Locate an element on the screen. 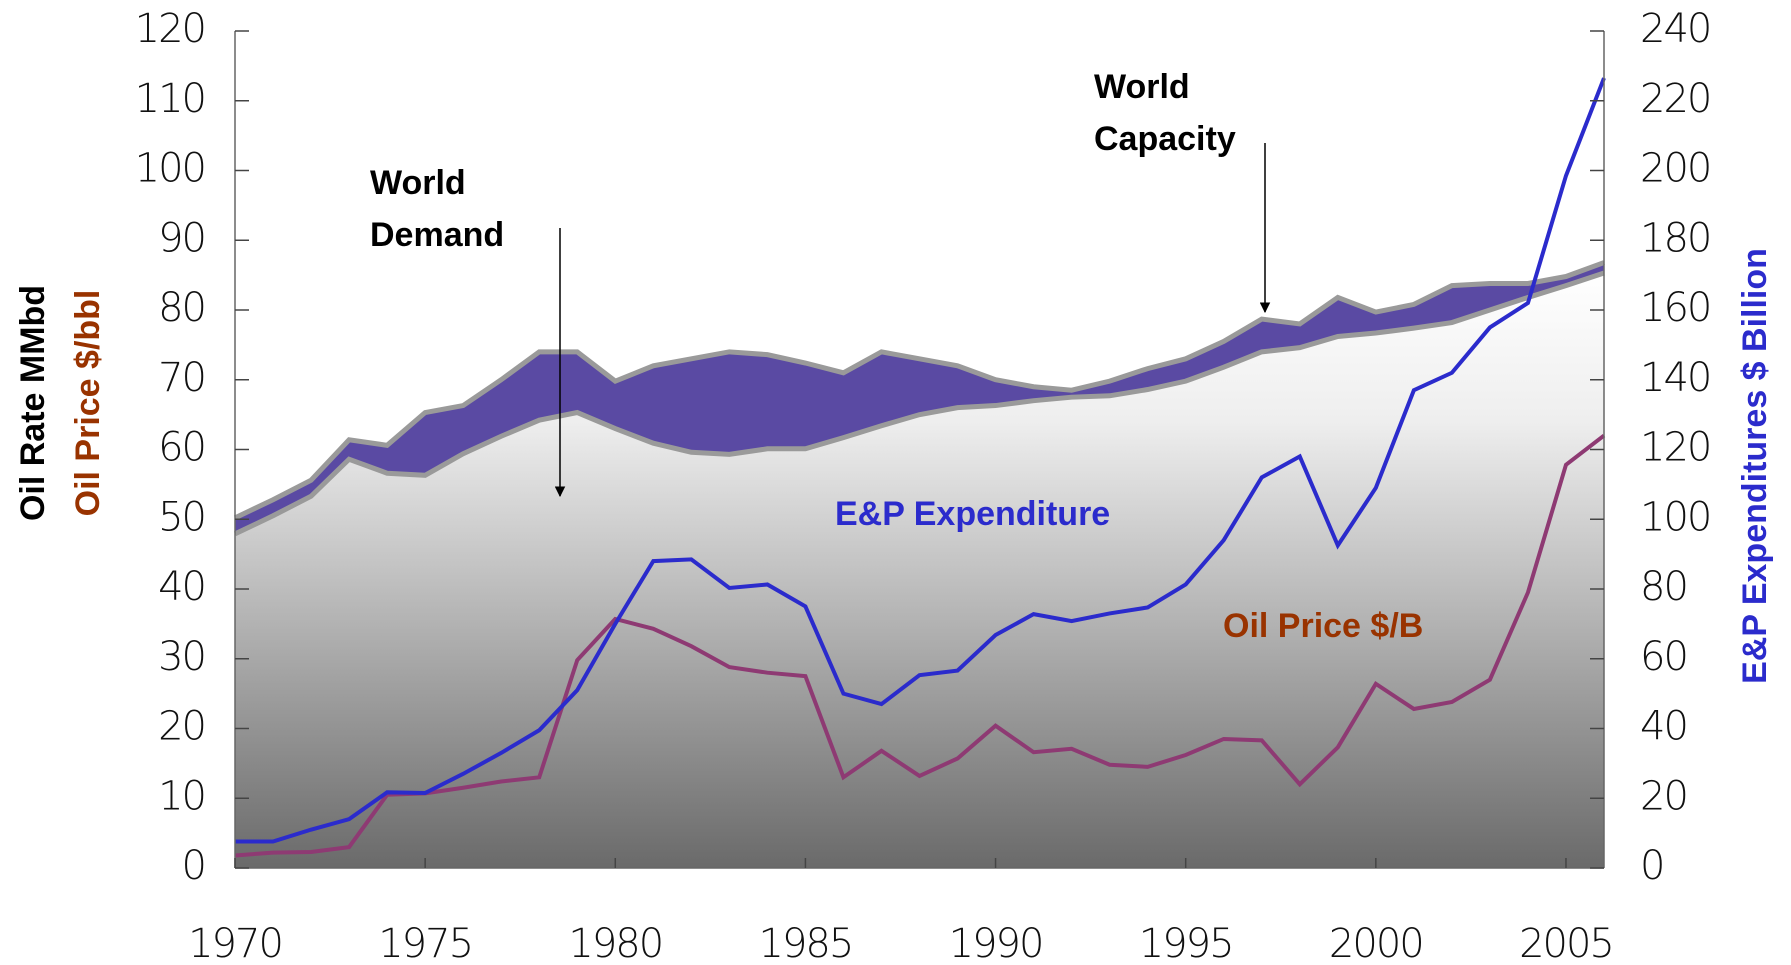  y2-tick-label: 140 is located at coordinates (1675, 378).